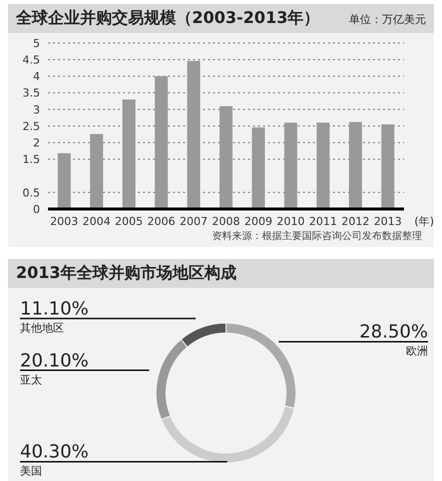 The image size is (442, 481). What do you see at coordinates (31, 379) in the screenshot?
I see `slice-label: 亚太` at bounding box center [31, 379].